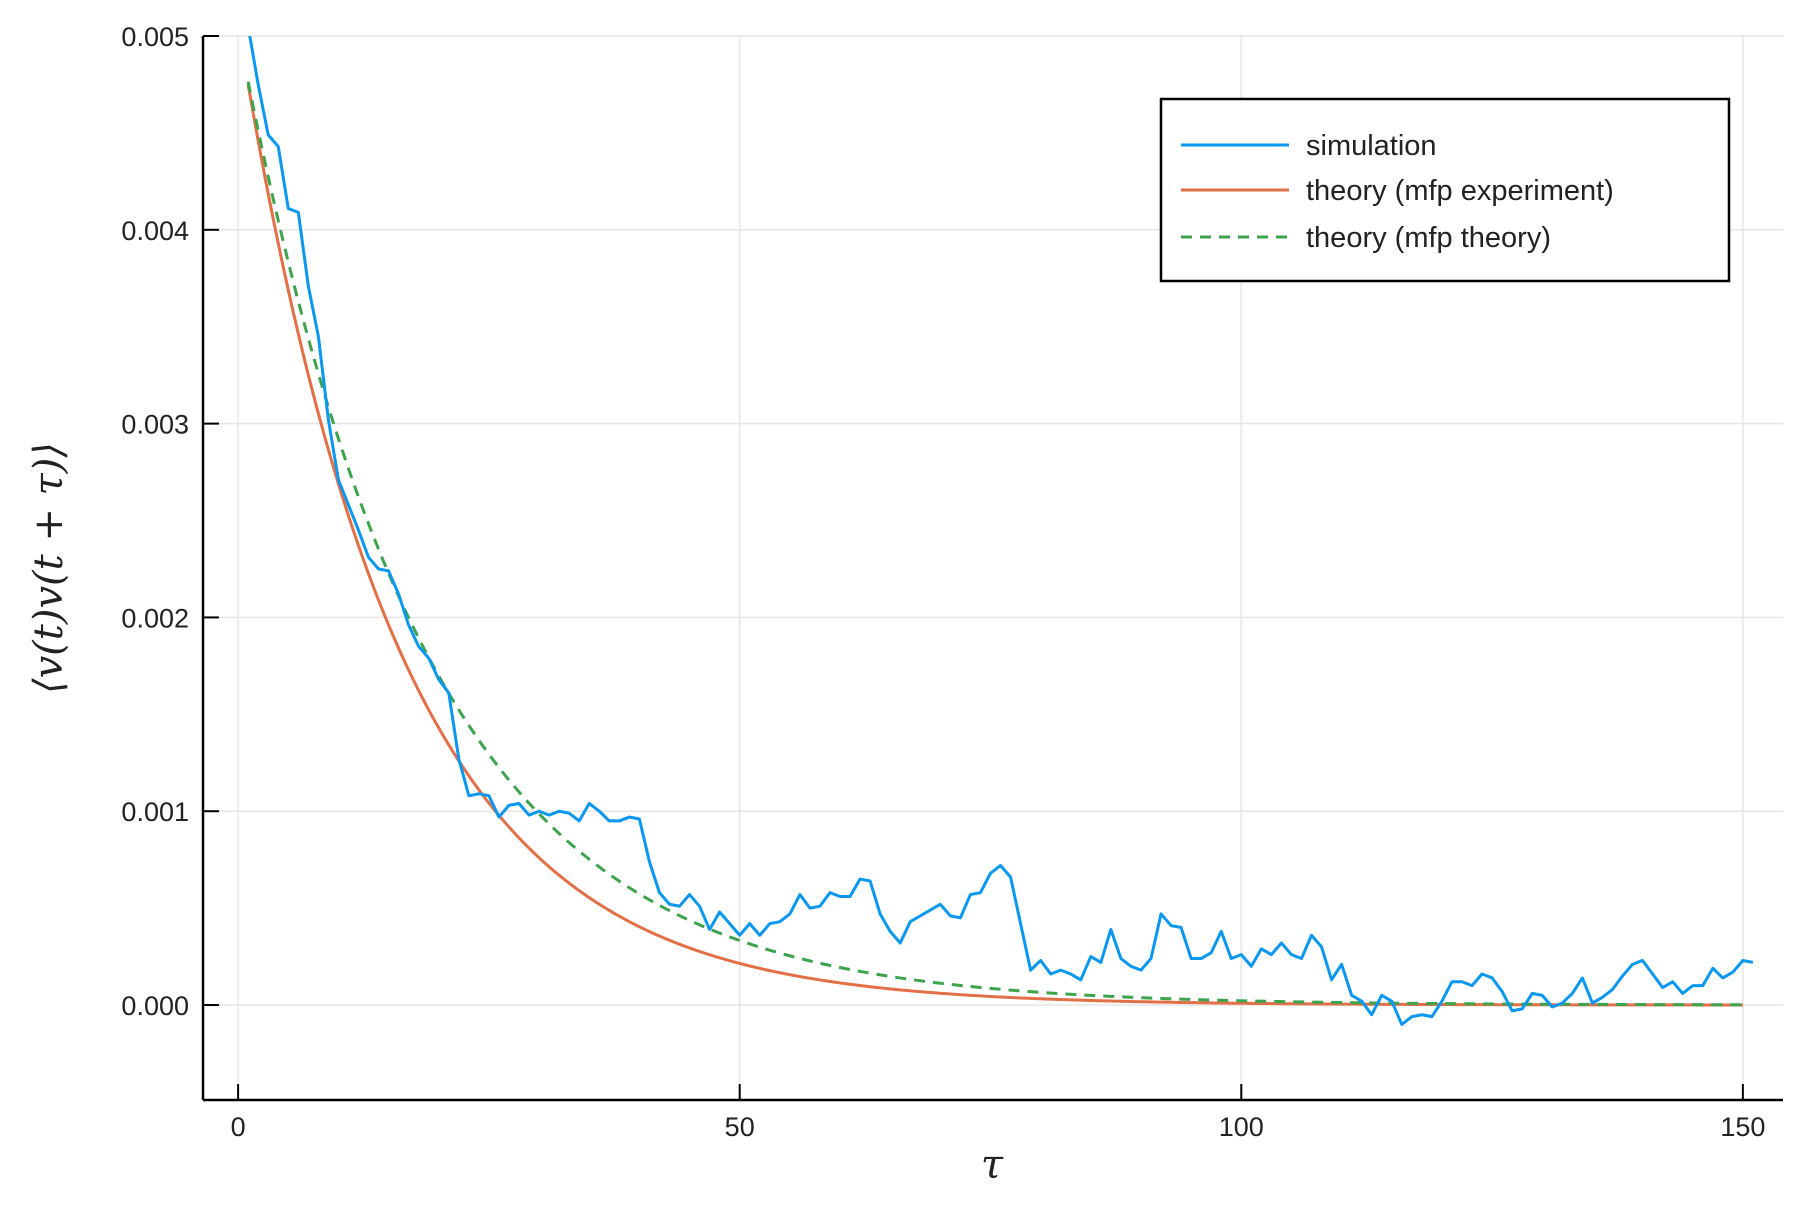 Image resolution: width=1800 pixels, height=1205 pixels. Describe the element at coordinates (155, 37) in the screenshot. I see `y-tick-label: 0.005` at that location.